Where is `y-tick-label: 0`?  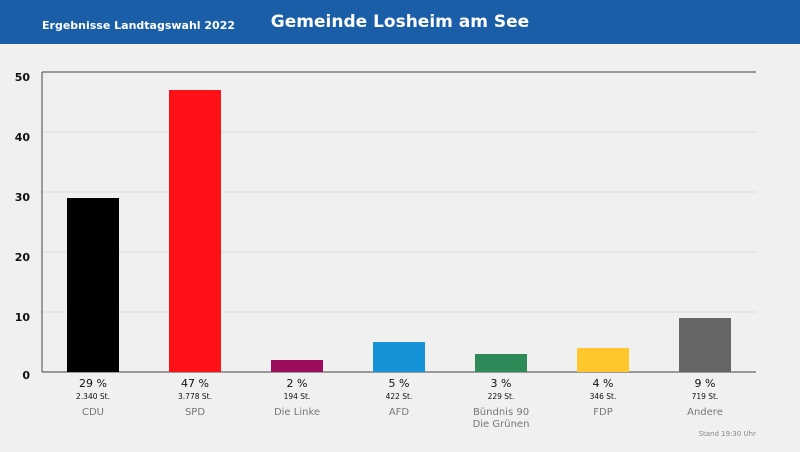
y-tick-label: 0 is located at coordinates (26, 375).